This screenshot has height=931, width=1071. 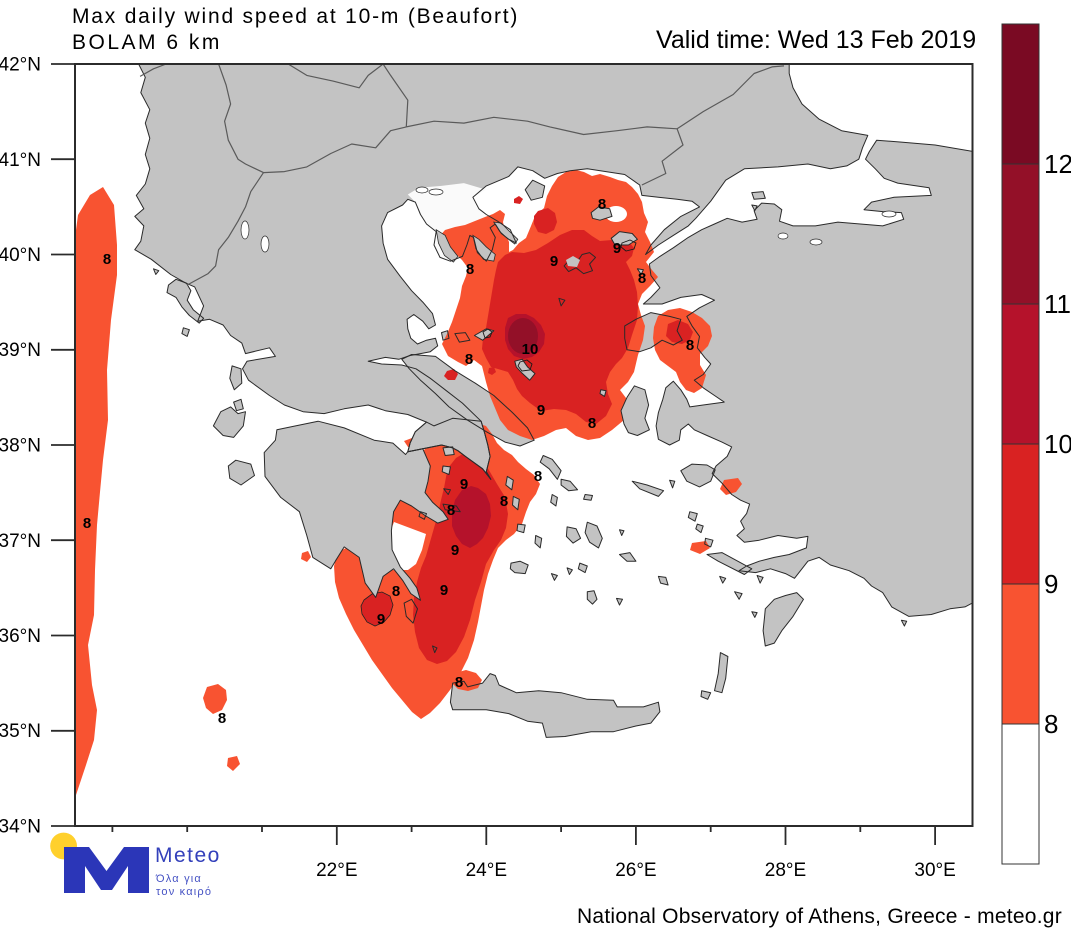 I want to click on svg-text: 22°E, so click(x=336, y=870).